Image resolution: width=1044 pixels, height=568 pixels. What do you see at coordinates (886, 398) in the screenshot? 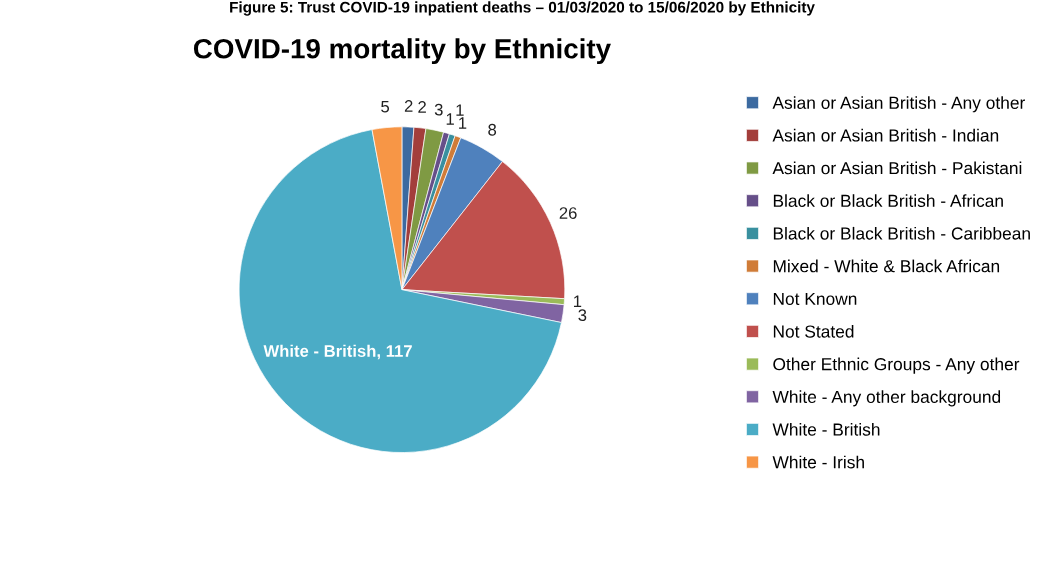
I see `legend-label: White - Any other background` at bounding box center [886, 398].